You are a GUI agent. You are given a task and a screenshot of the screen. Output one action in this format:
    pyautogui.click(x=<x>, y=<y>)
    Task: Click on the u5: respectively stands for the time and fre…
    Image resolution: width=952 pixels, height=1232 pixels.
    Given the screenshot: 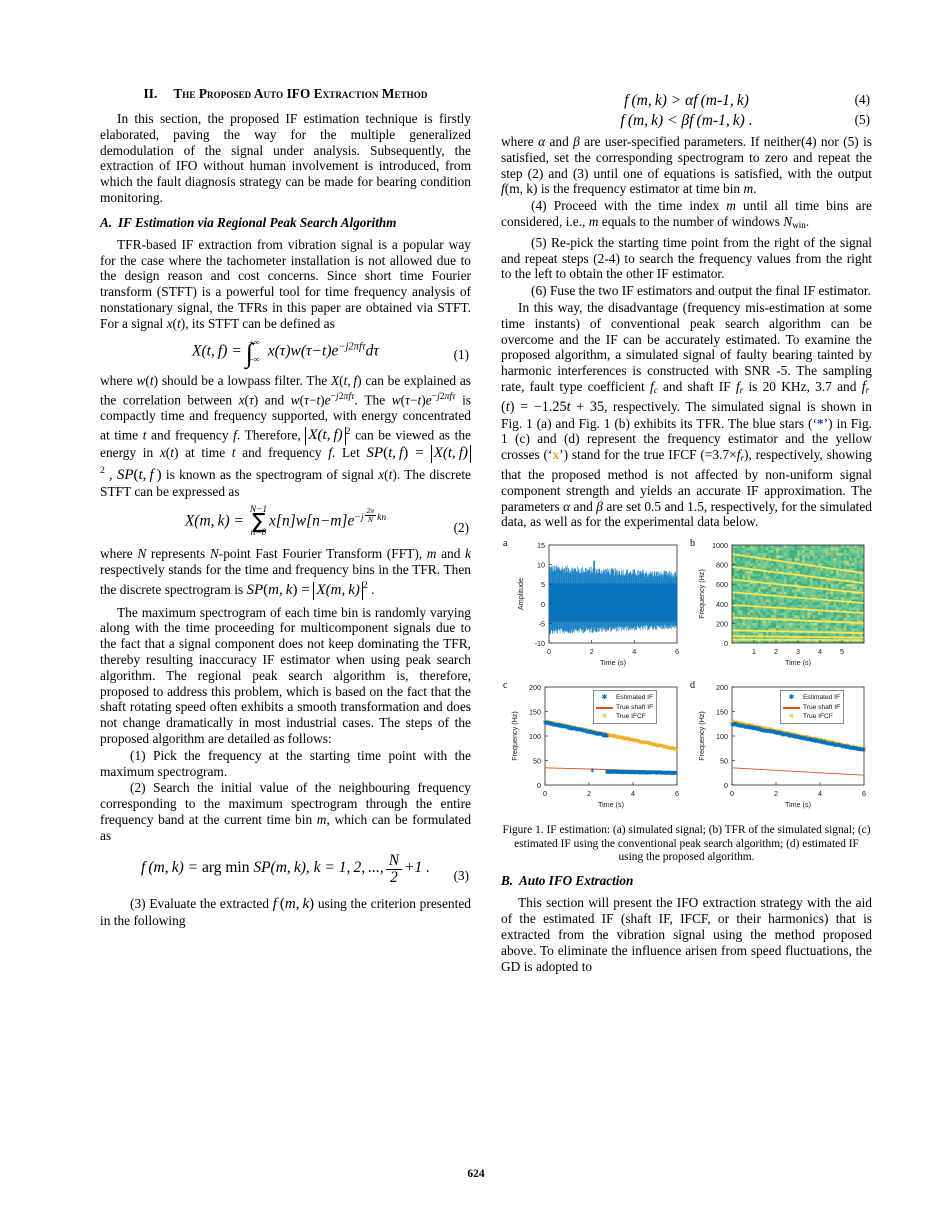 What is the action you would take?
    pyautogui.click(x=285, y=579)
    